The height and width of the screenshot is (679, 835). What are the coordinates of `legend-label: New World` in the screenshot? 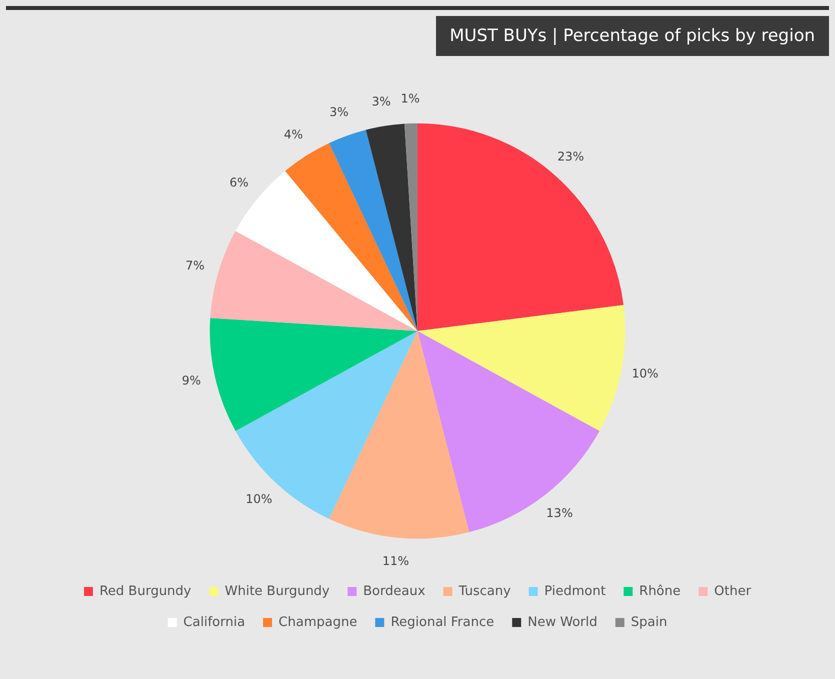 It's located at (563, 622).